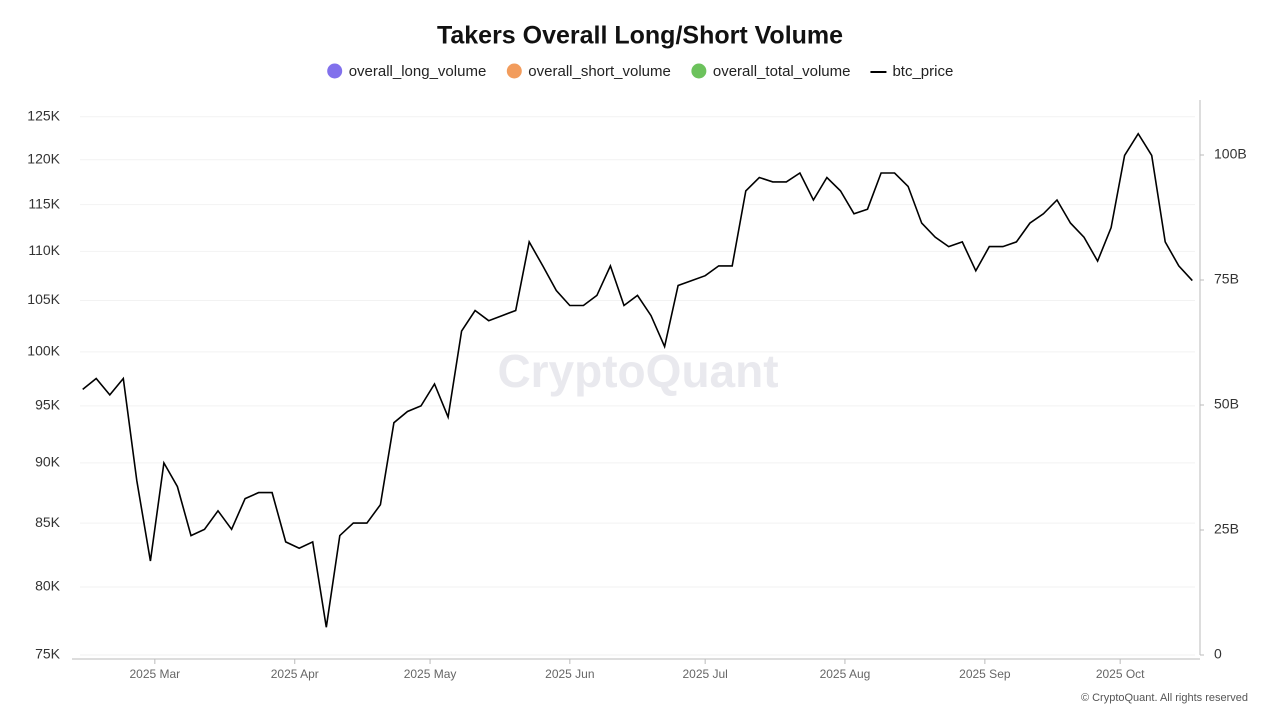 Image resolution: width=1280 pixels, height=720 pixels. Describe the element at coordinates (1218, 654) in the screenshot. I see `y2-tick-label: 0` at that location.